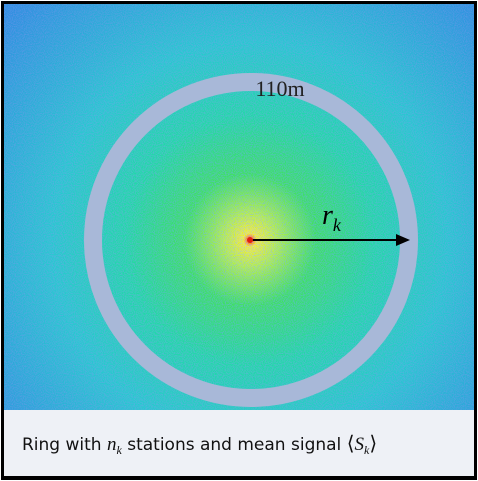 The height and width of the screenshot is (481, 478). I want to click on radius-label: rk, so click(332, 217).